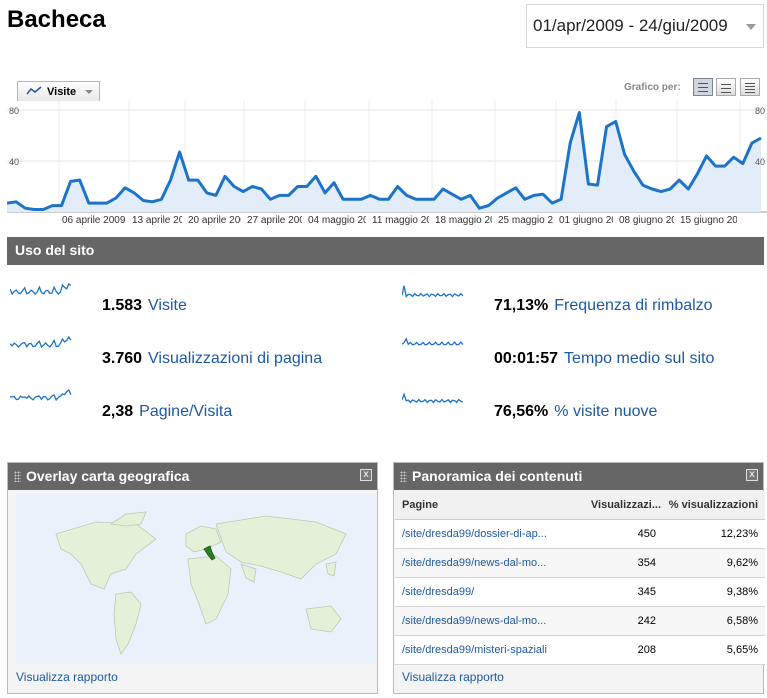 This screenshot has width=767, height=698. Describe the element at coordinates (620, 621) in the screenshot. I see `pageviews-cell: 242` at that location.